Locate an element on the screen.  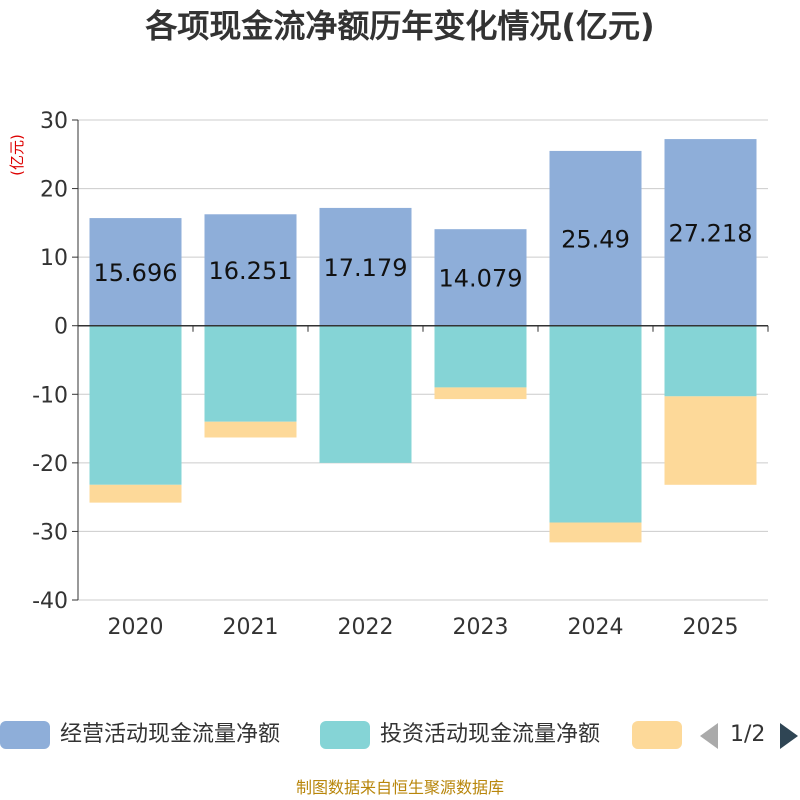
bar-2023-series2 is located at coordinates (480, 393).